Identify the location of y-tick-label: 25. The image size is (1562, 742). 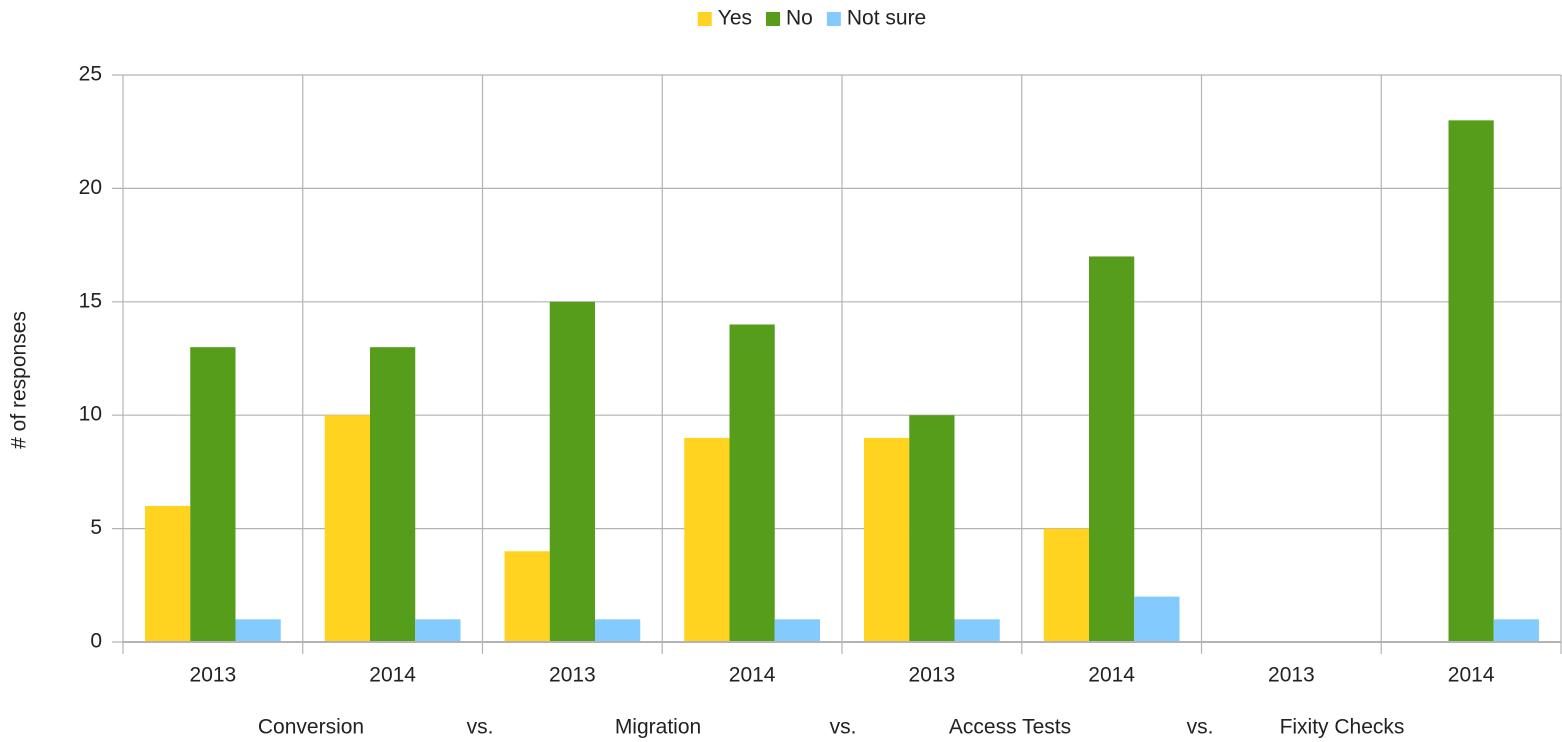
(90, 74).